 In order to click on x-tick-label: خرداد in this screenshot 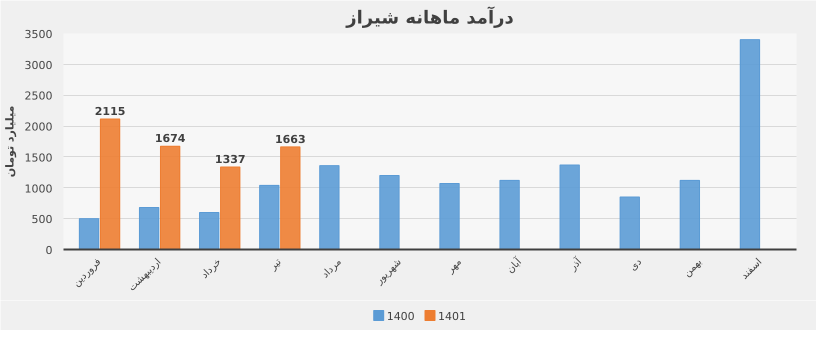, I will do `click(211, 268)`.